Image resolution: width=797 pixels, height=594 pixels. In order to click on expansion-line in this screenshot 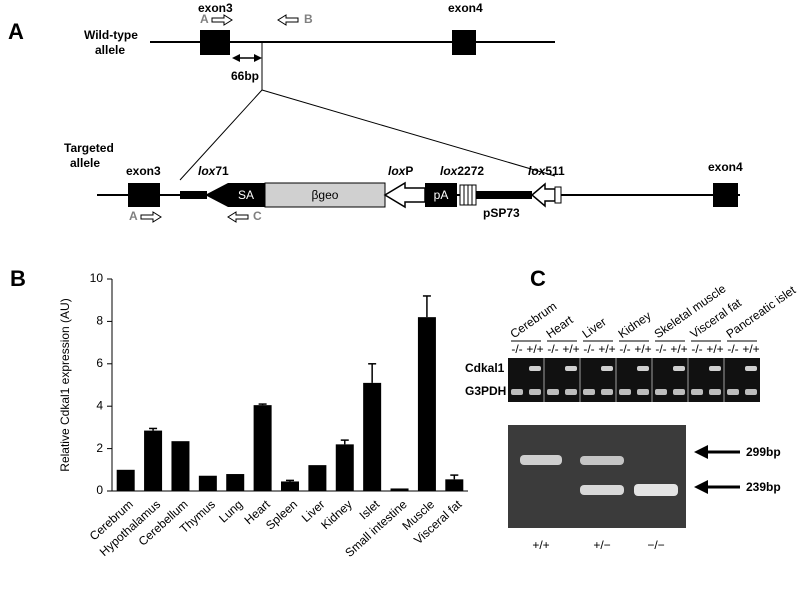, I will do `click(408, 133)`.